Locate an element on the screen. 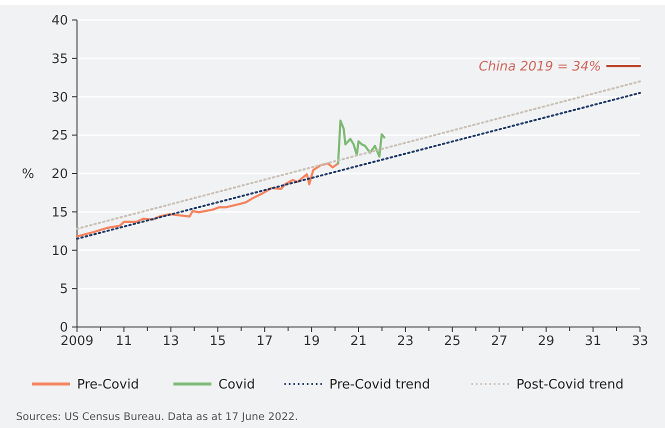 Image resolution: width=665 pixels, height=428 pixels. y-tick-label: 30 is located at coordinates (59, 98).